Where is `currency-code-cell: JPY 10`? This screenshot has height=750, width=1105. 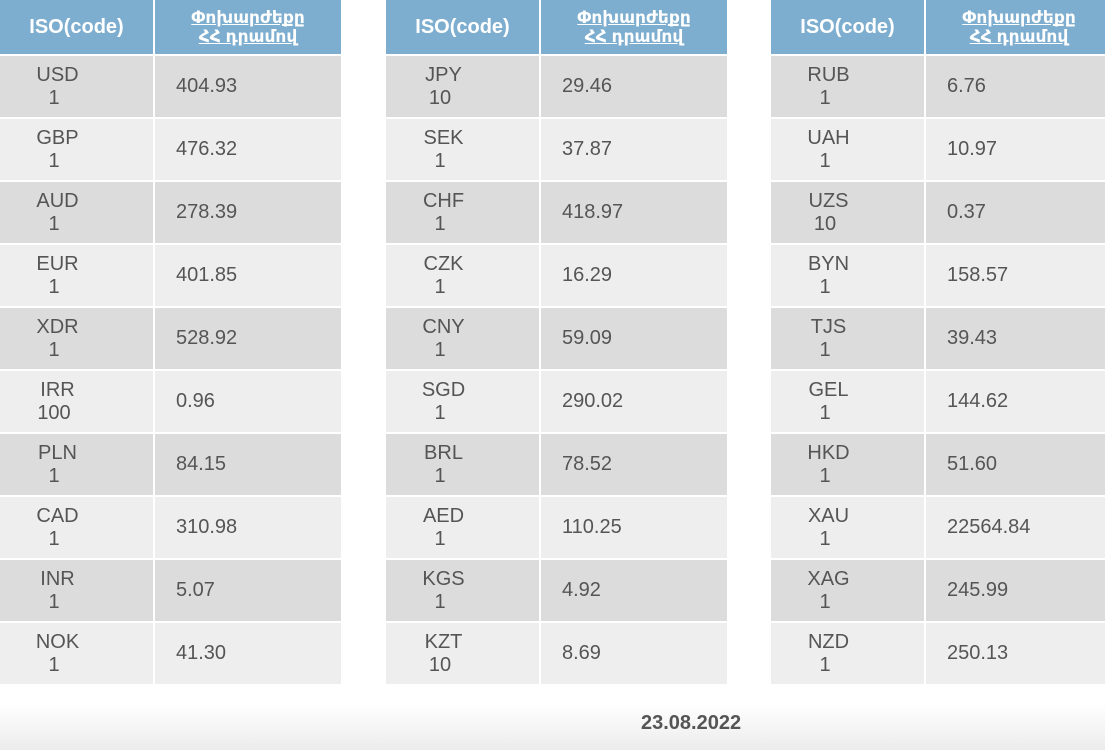 currency-code-cell: JPY 10 is located at coordinates (463, 86).